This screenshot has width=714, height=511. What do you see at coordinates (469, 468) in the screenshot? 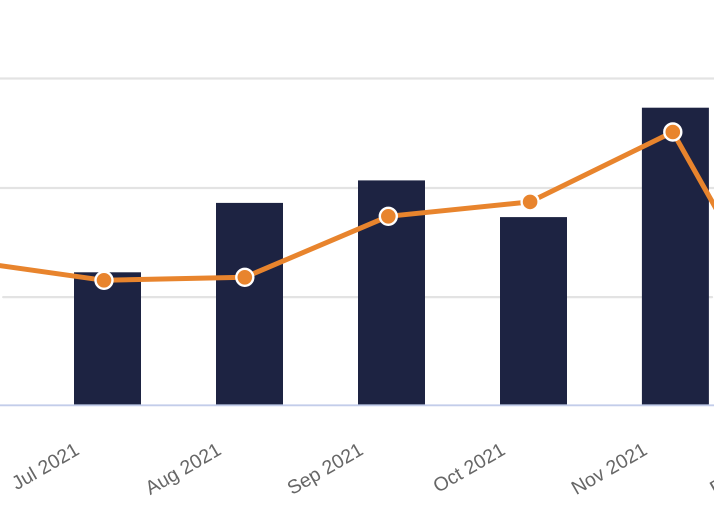
I see `svg-text: Oct 2021` at bounding box center [469, 468].